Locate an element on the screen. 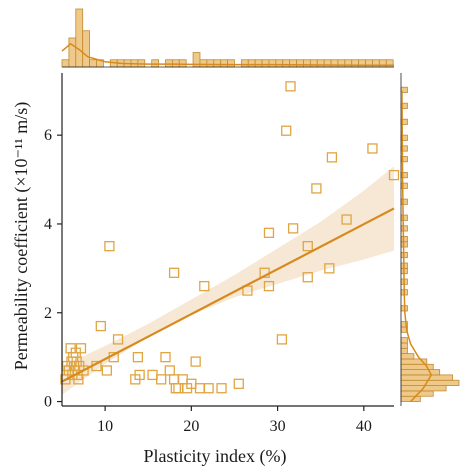 Image resolution: width=474 pixels, height=474 pixels. y-tick-label: 4 is located at coordinates (48, 224).